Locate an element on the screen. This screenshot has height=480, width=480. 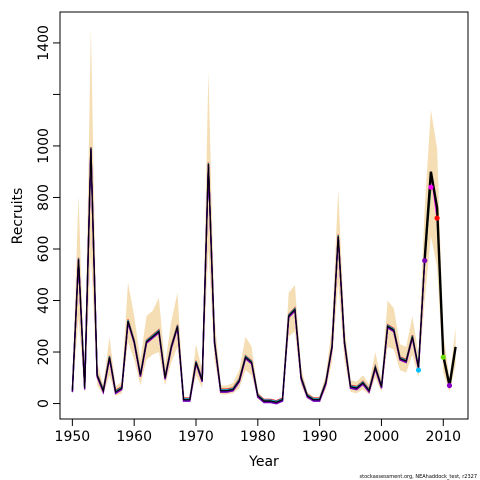
retro-endpoint-2011 is located at coordinates (449, 385).